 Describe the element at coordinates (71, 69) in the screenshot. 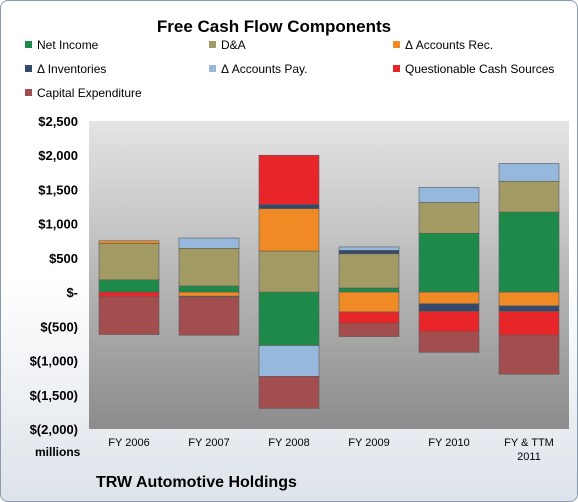

I see `legend-label: Δ Inventories` at that location.